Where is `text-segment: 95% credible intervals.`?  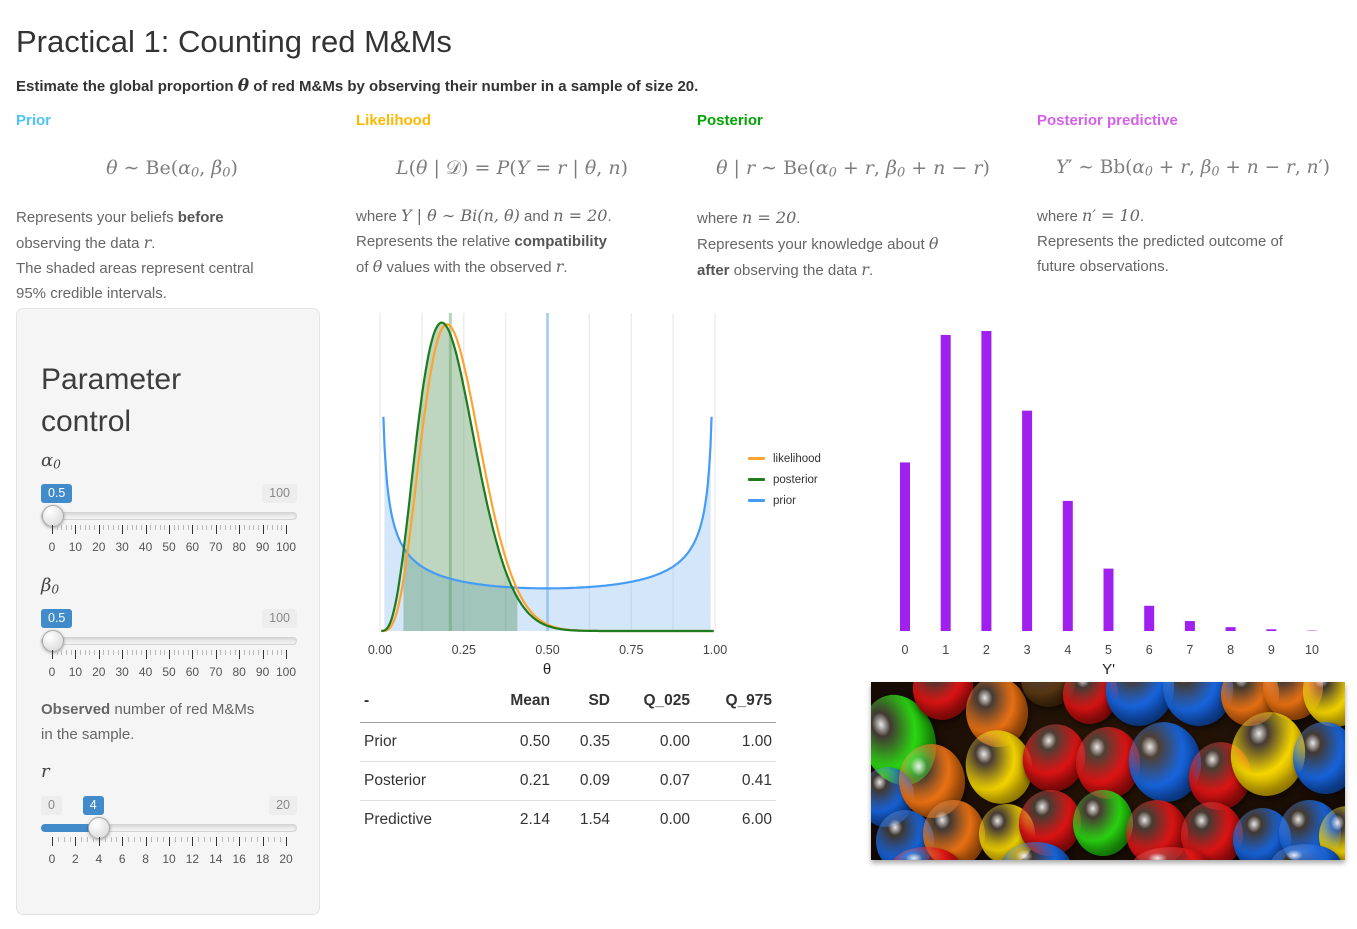
text-segment: 95% credible intervals. is located at coordinates (91, 293).